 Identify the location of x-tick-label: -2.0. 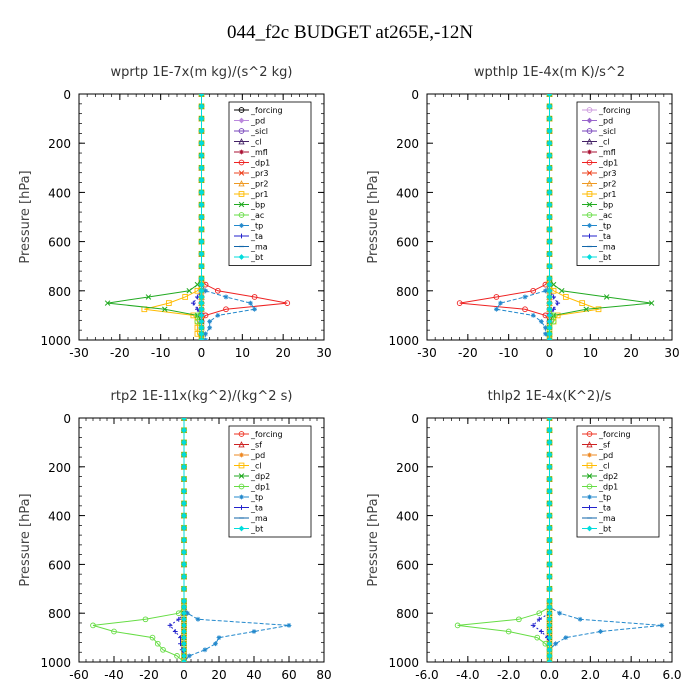
(508, 675).